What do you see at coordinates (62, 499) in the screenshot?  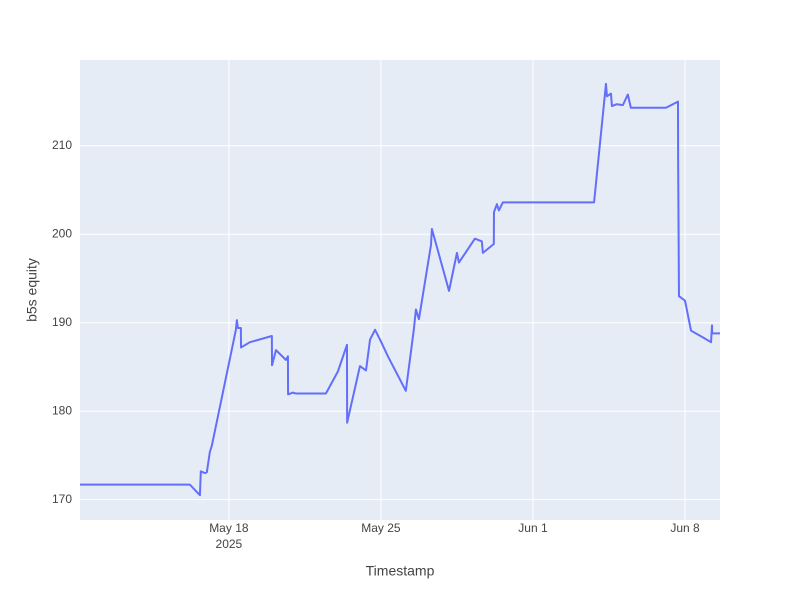 I see `y-tick-label: 170` at bounding box center [62, 499].